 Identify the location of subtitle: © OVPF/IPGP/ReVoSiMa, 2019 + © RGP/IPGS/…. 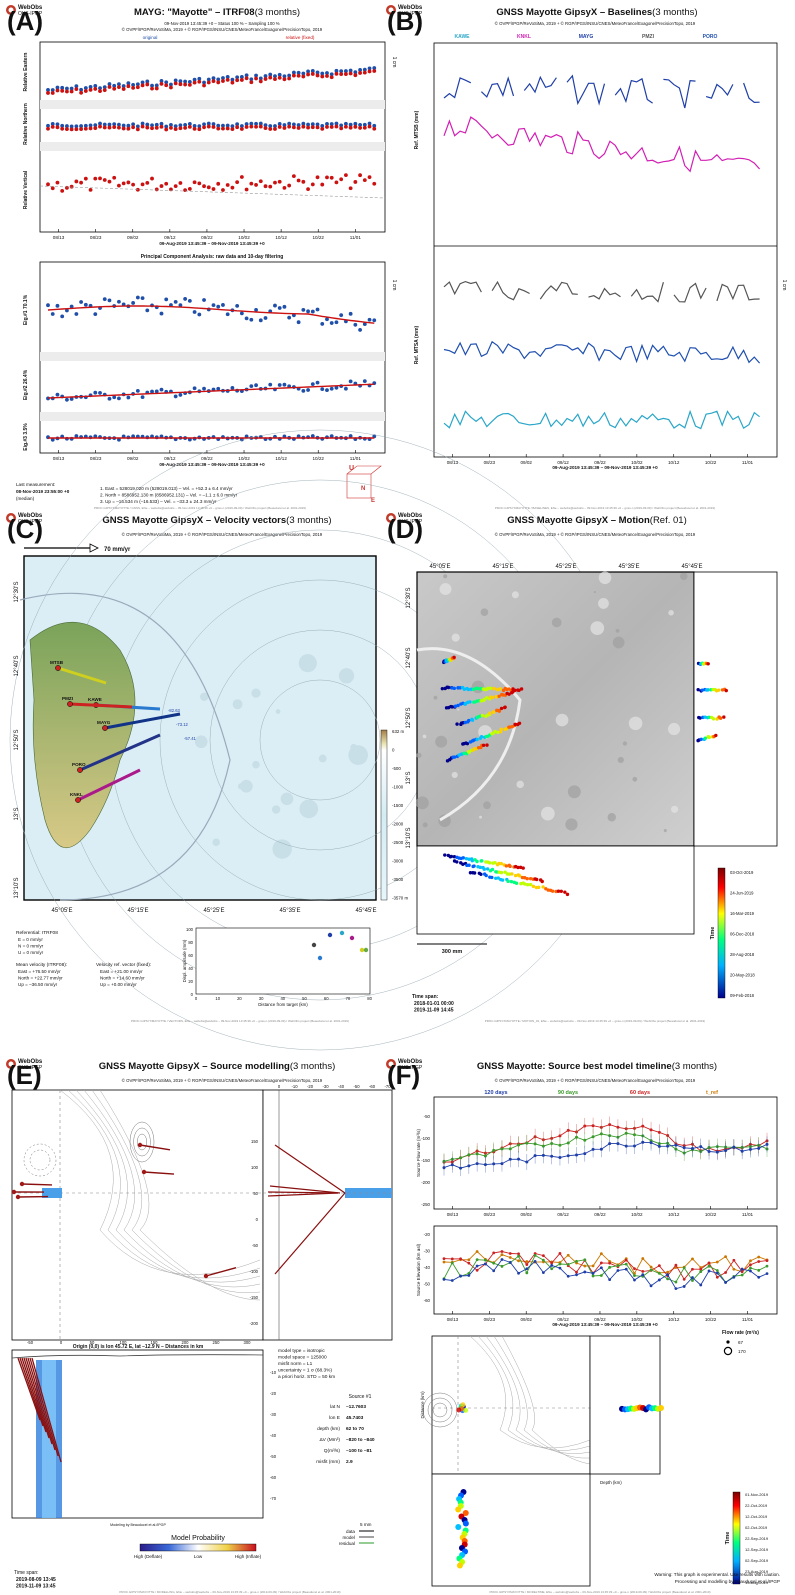
(595, 1080).